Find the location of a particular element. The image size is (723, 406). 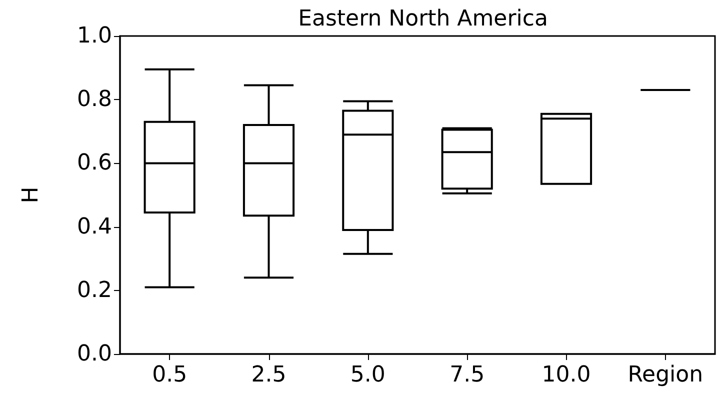

x-tick-label: Region is located at coordinates (666, 375).